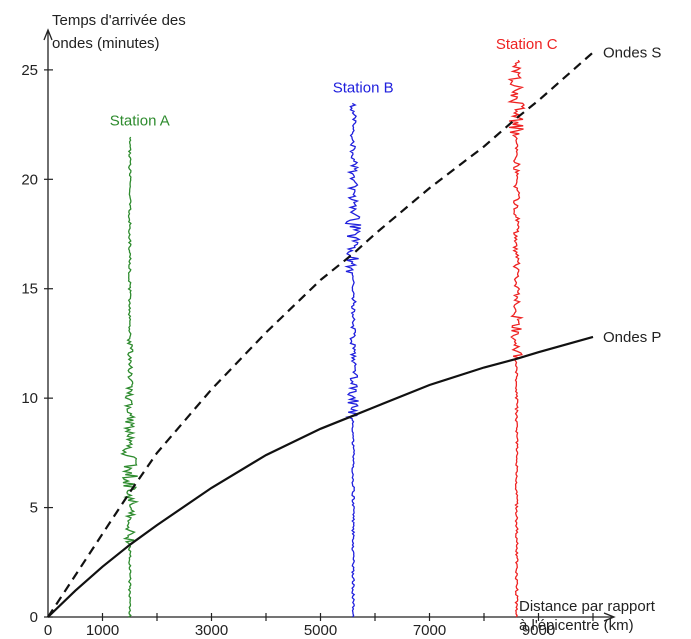 The height and width of the screenshot is (639, 691). What do you see at coordinates (609, 617) in the screenshot?
I see `x-axis-arrow` at bounding box center [609, 617].